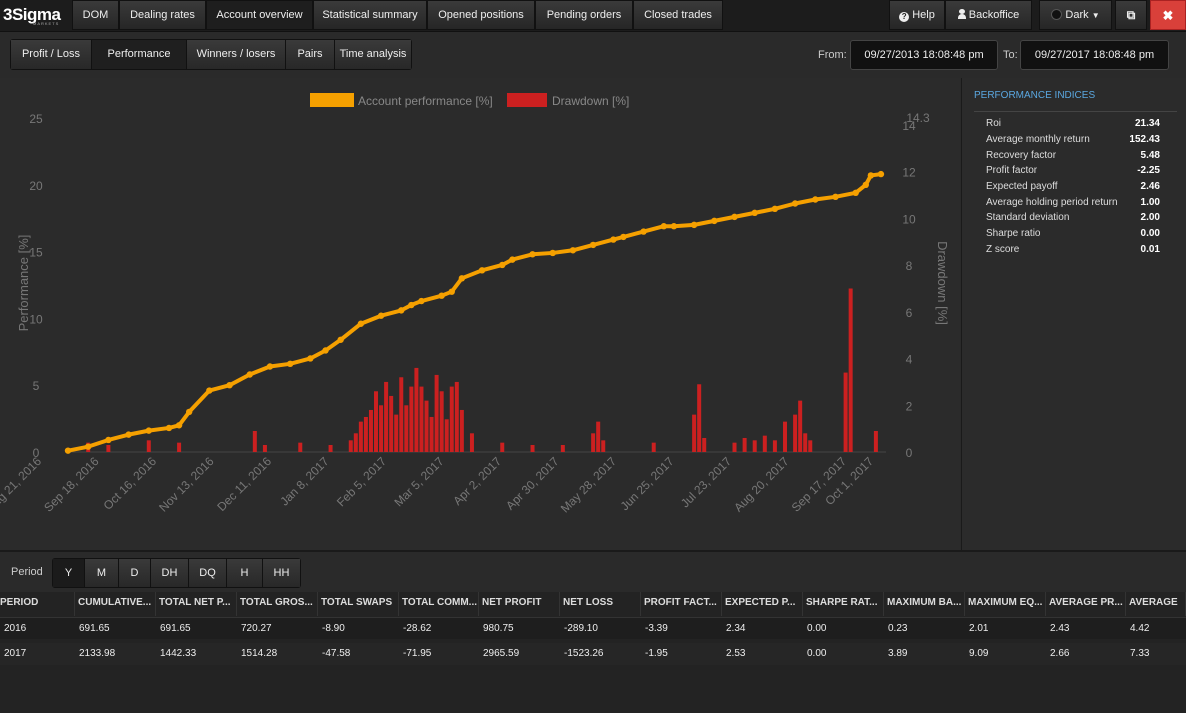 This screenshot has height=713, width=1186. What do you see at coordinates (678, 15) in the screenshot?
I see `nav-closed-trades: Closed trades` at bounding box center [678, 15].